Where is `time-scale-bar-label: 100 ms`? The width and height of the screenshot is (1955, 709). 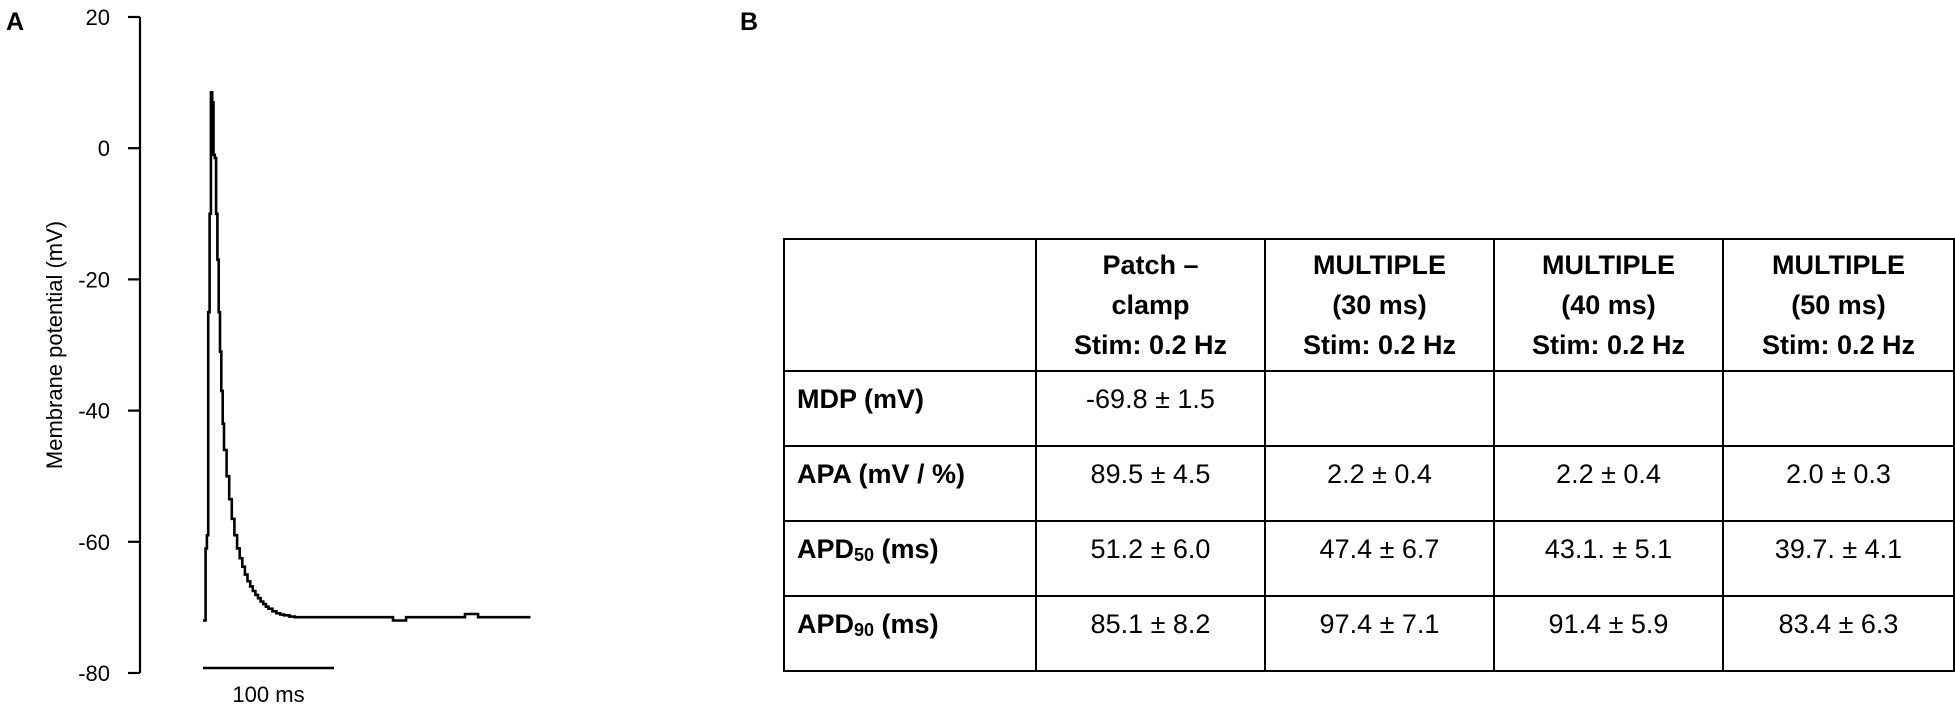 time-scale-bar-label: 100 ms is located at coordinates (268, 694).